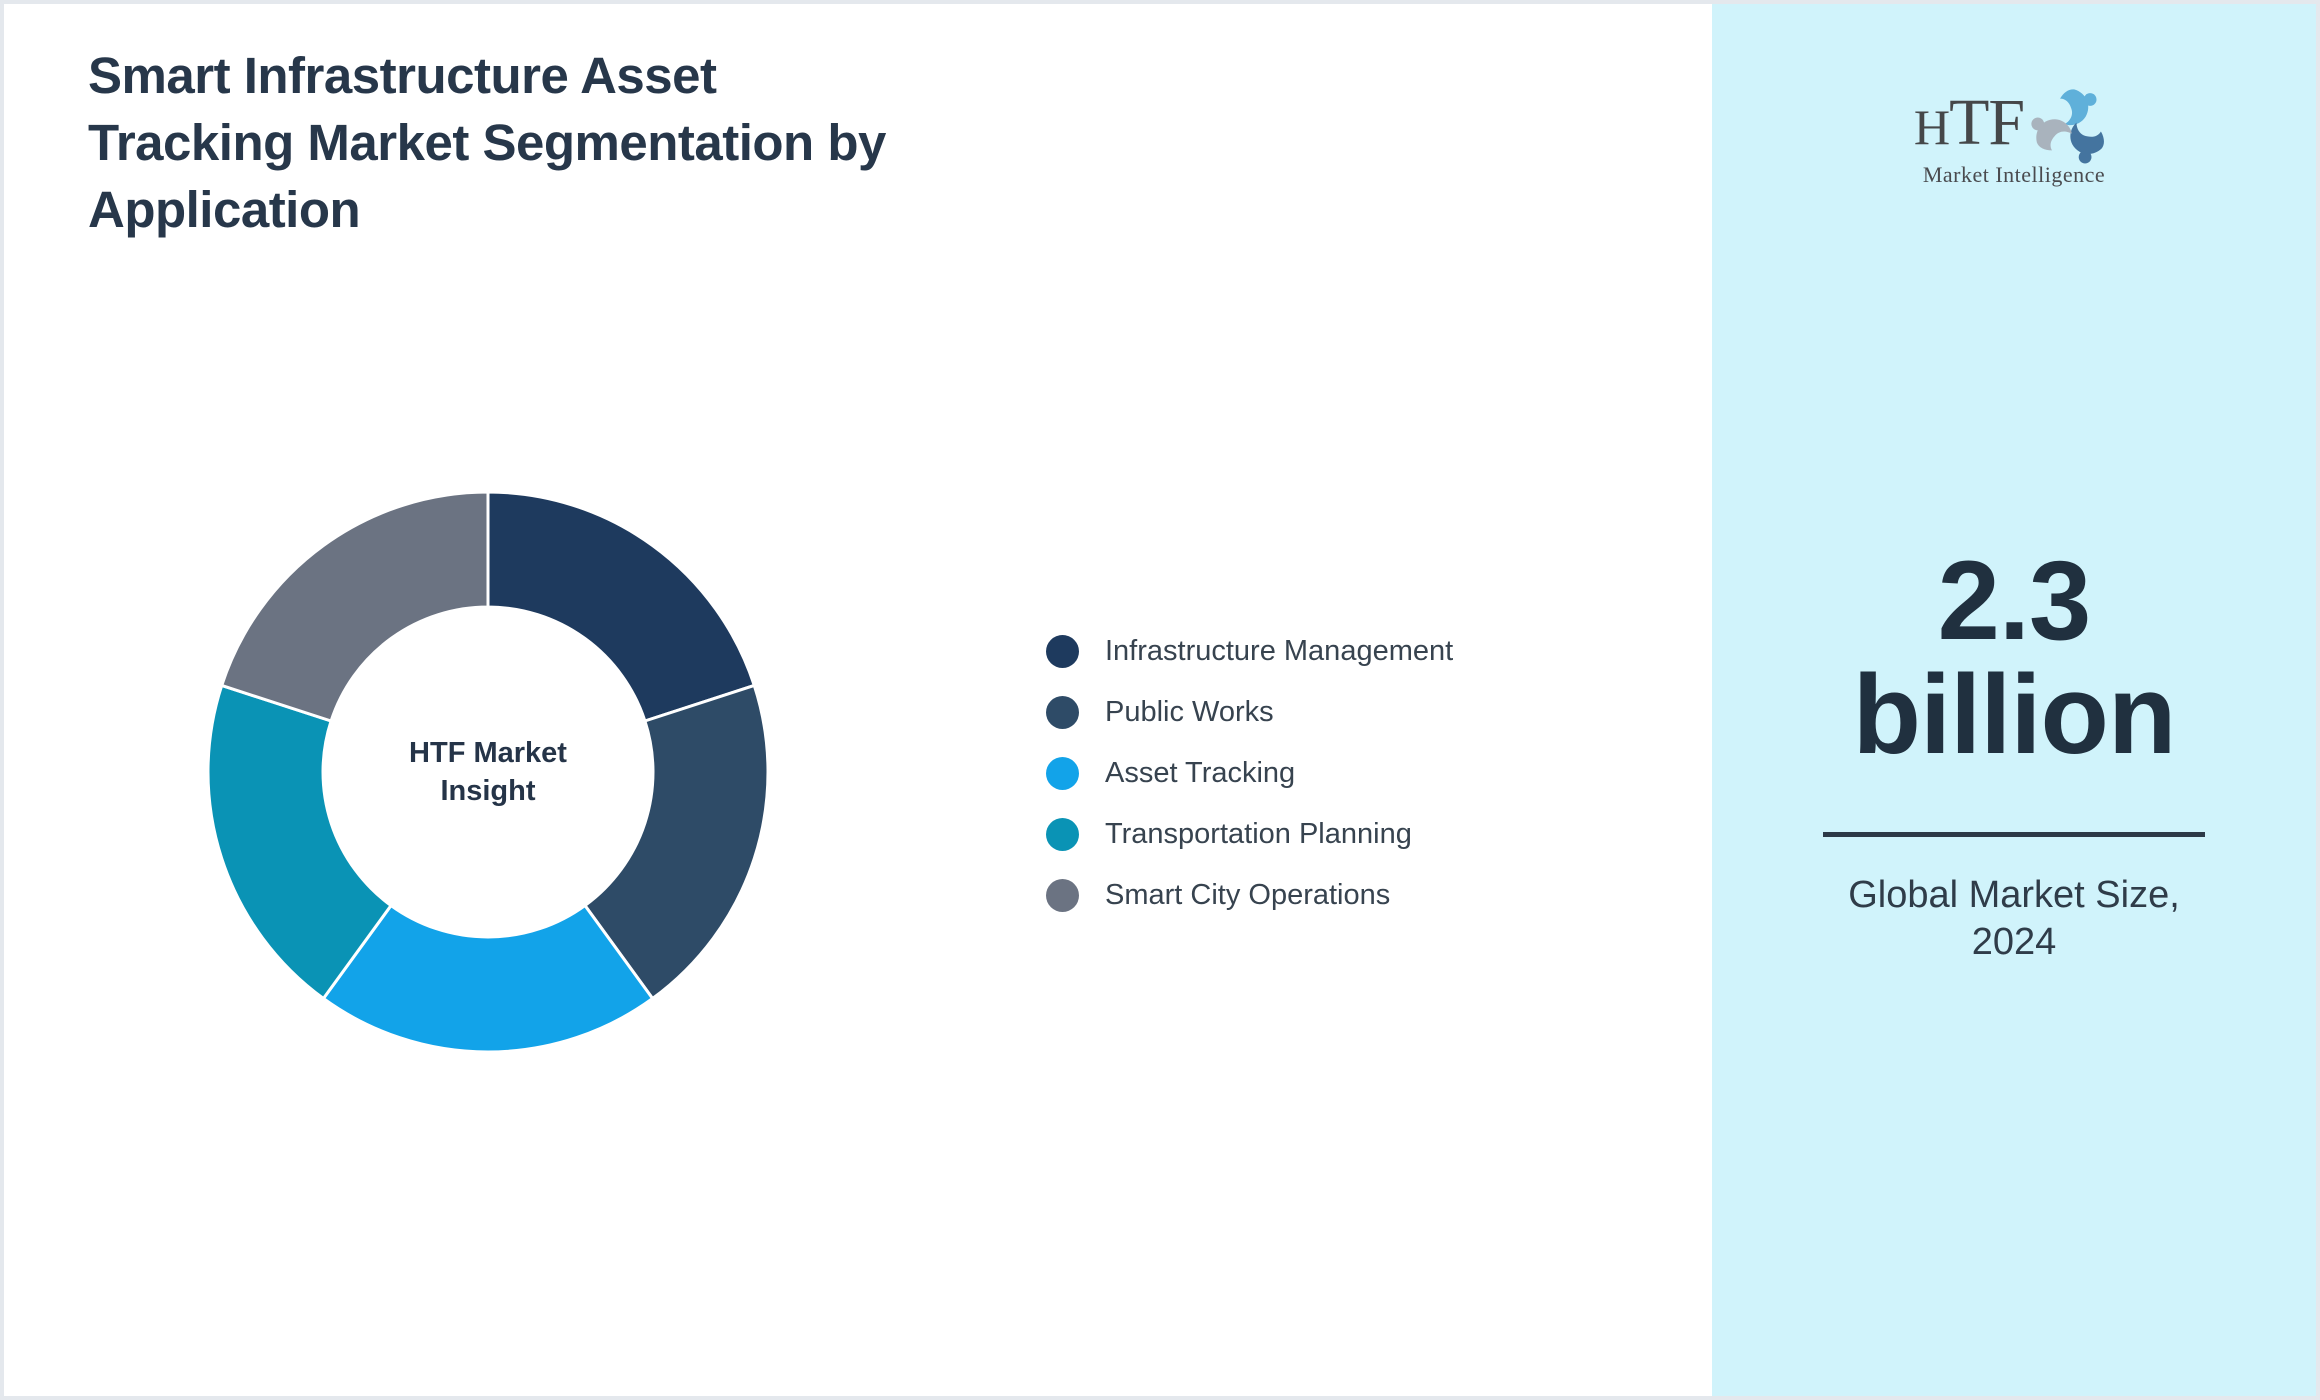  I want to click on legend-item-infrastructure-management: Infrastructure Management, so click(1249, 651).